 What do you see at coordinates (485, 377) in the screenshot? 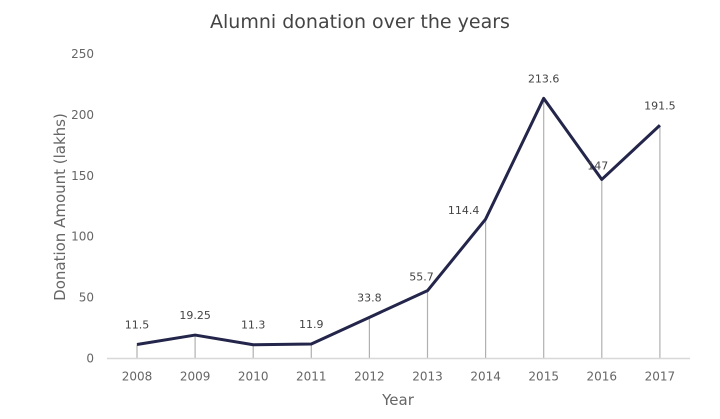
I see `x-tick-label: 2014` at bounding box center [485, 377].